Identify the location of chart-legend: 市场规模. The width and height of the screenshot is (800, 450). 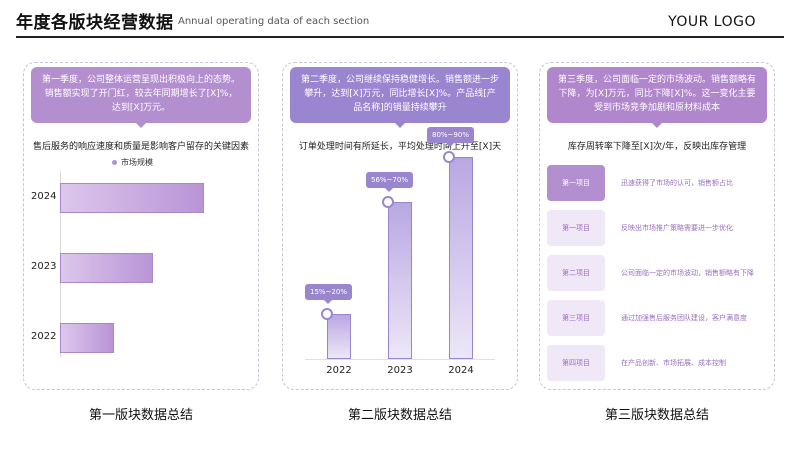
(132, 162).